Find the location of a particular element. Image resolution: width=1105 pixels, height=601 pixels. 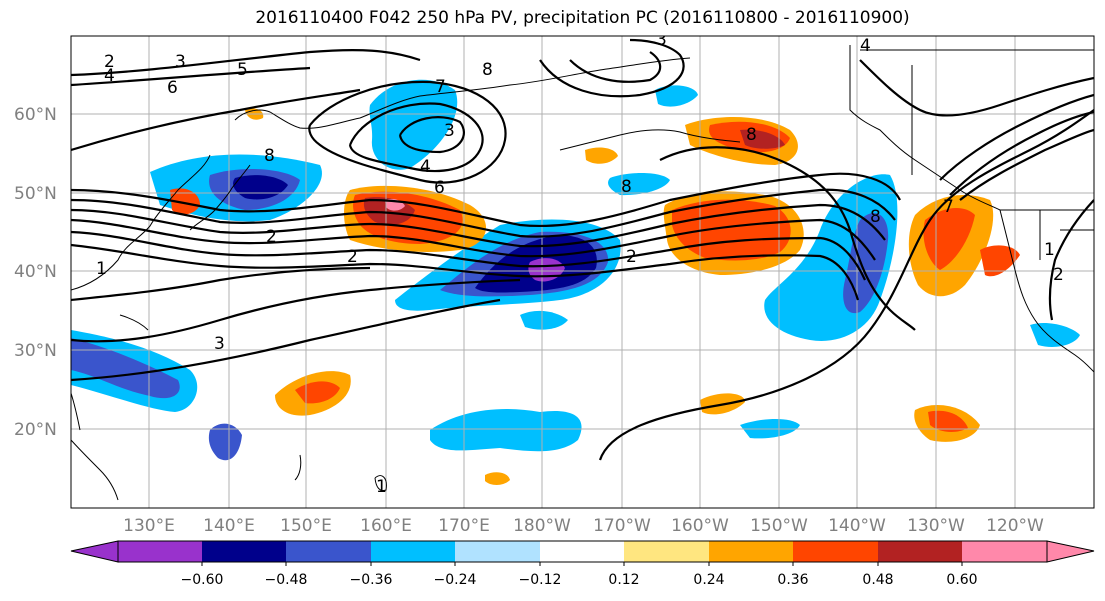

pos-anomaly-east-china is located at coordinates (185, 201).